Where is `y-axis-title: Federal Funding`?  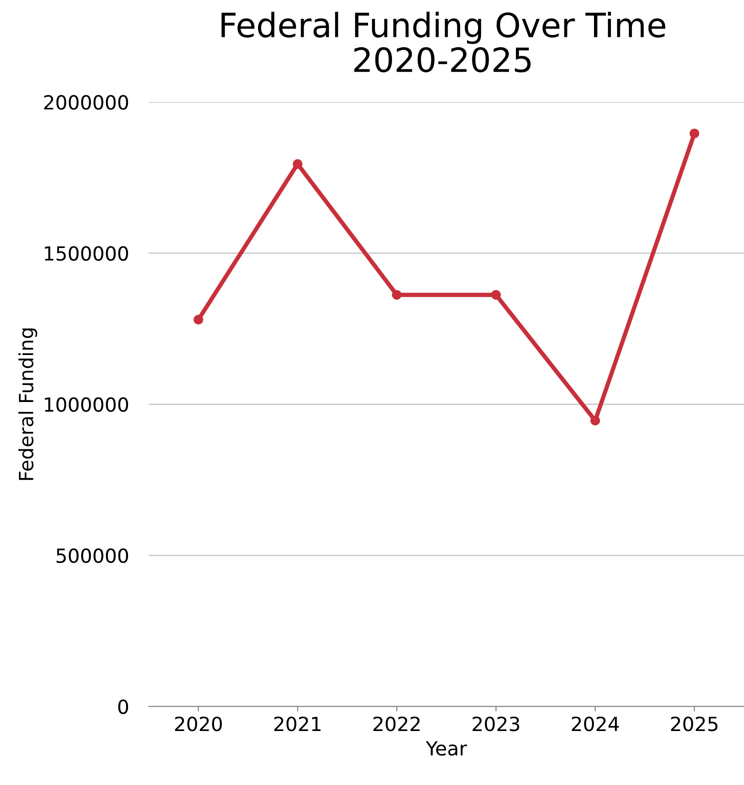
y-axis-title: Federal Funding is located at coordinates (28, 404).